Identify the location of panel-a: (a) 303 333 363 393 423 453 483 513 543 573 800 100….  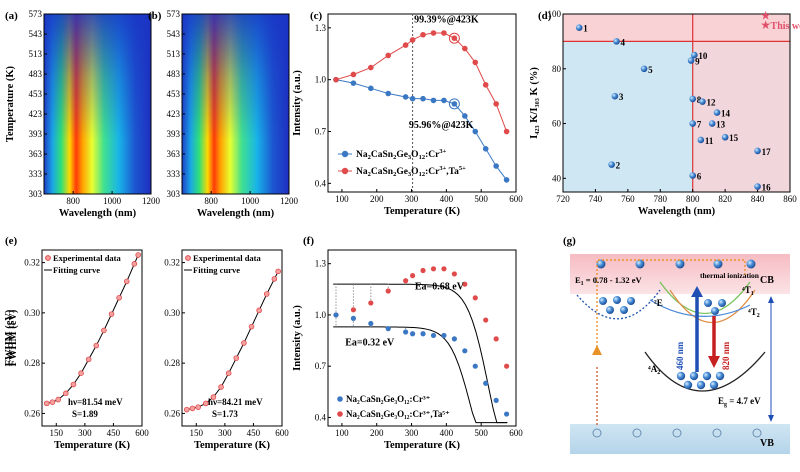
(83, 114).